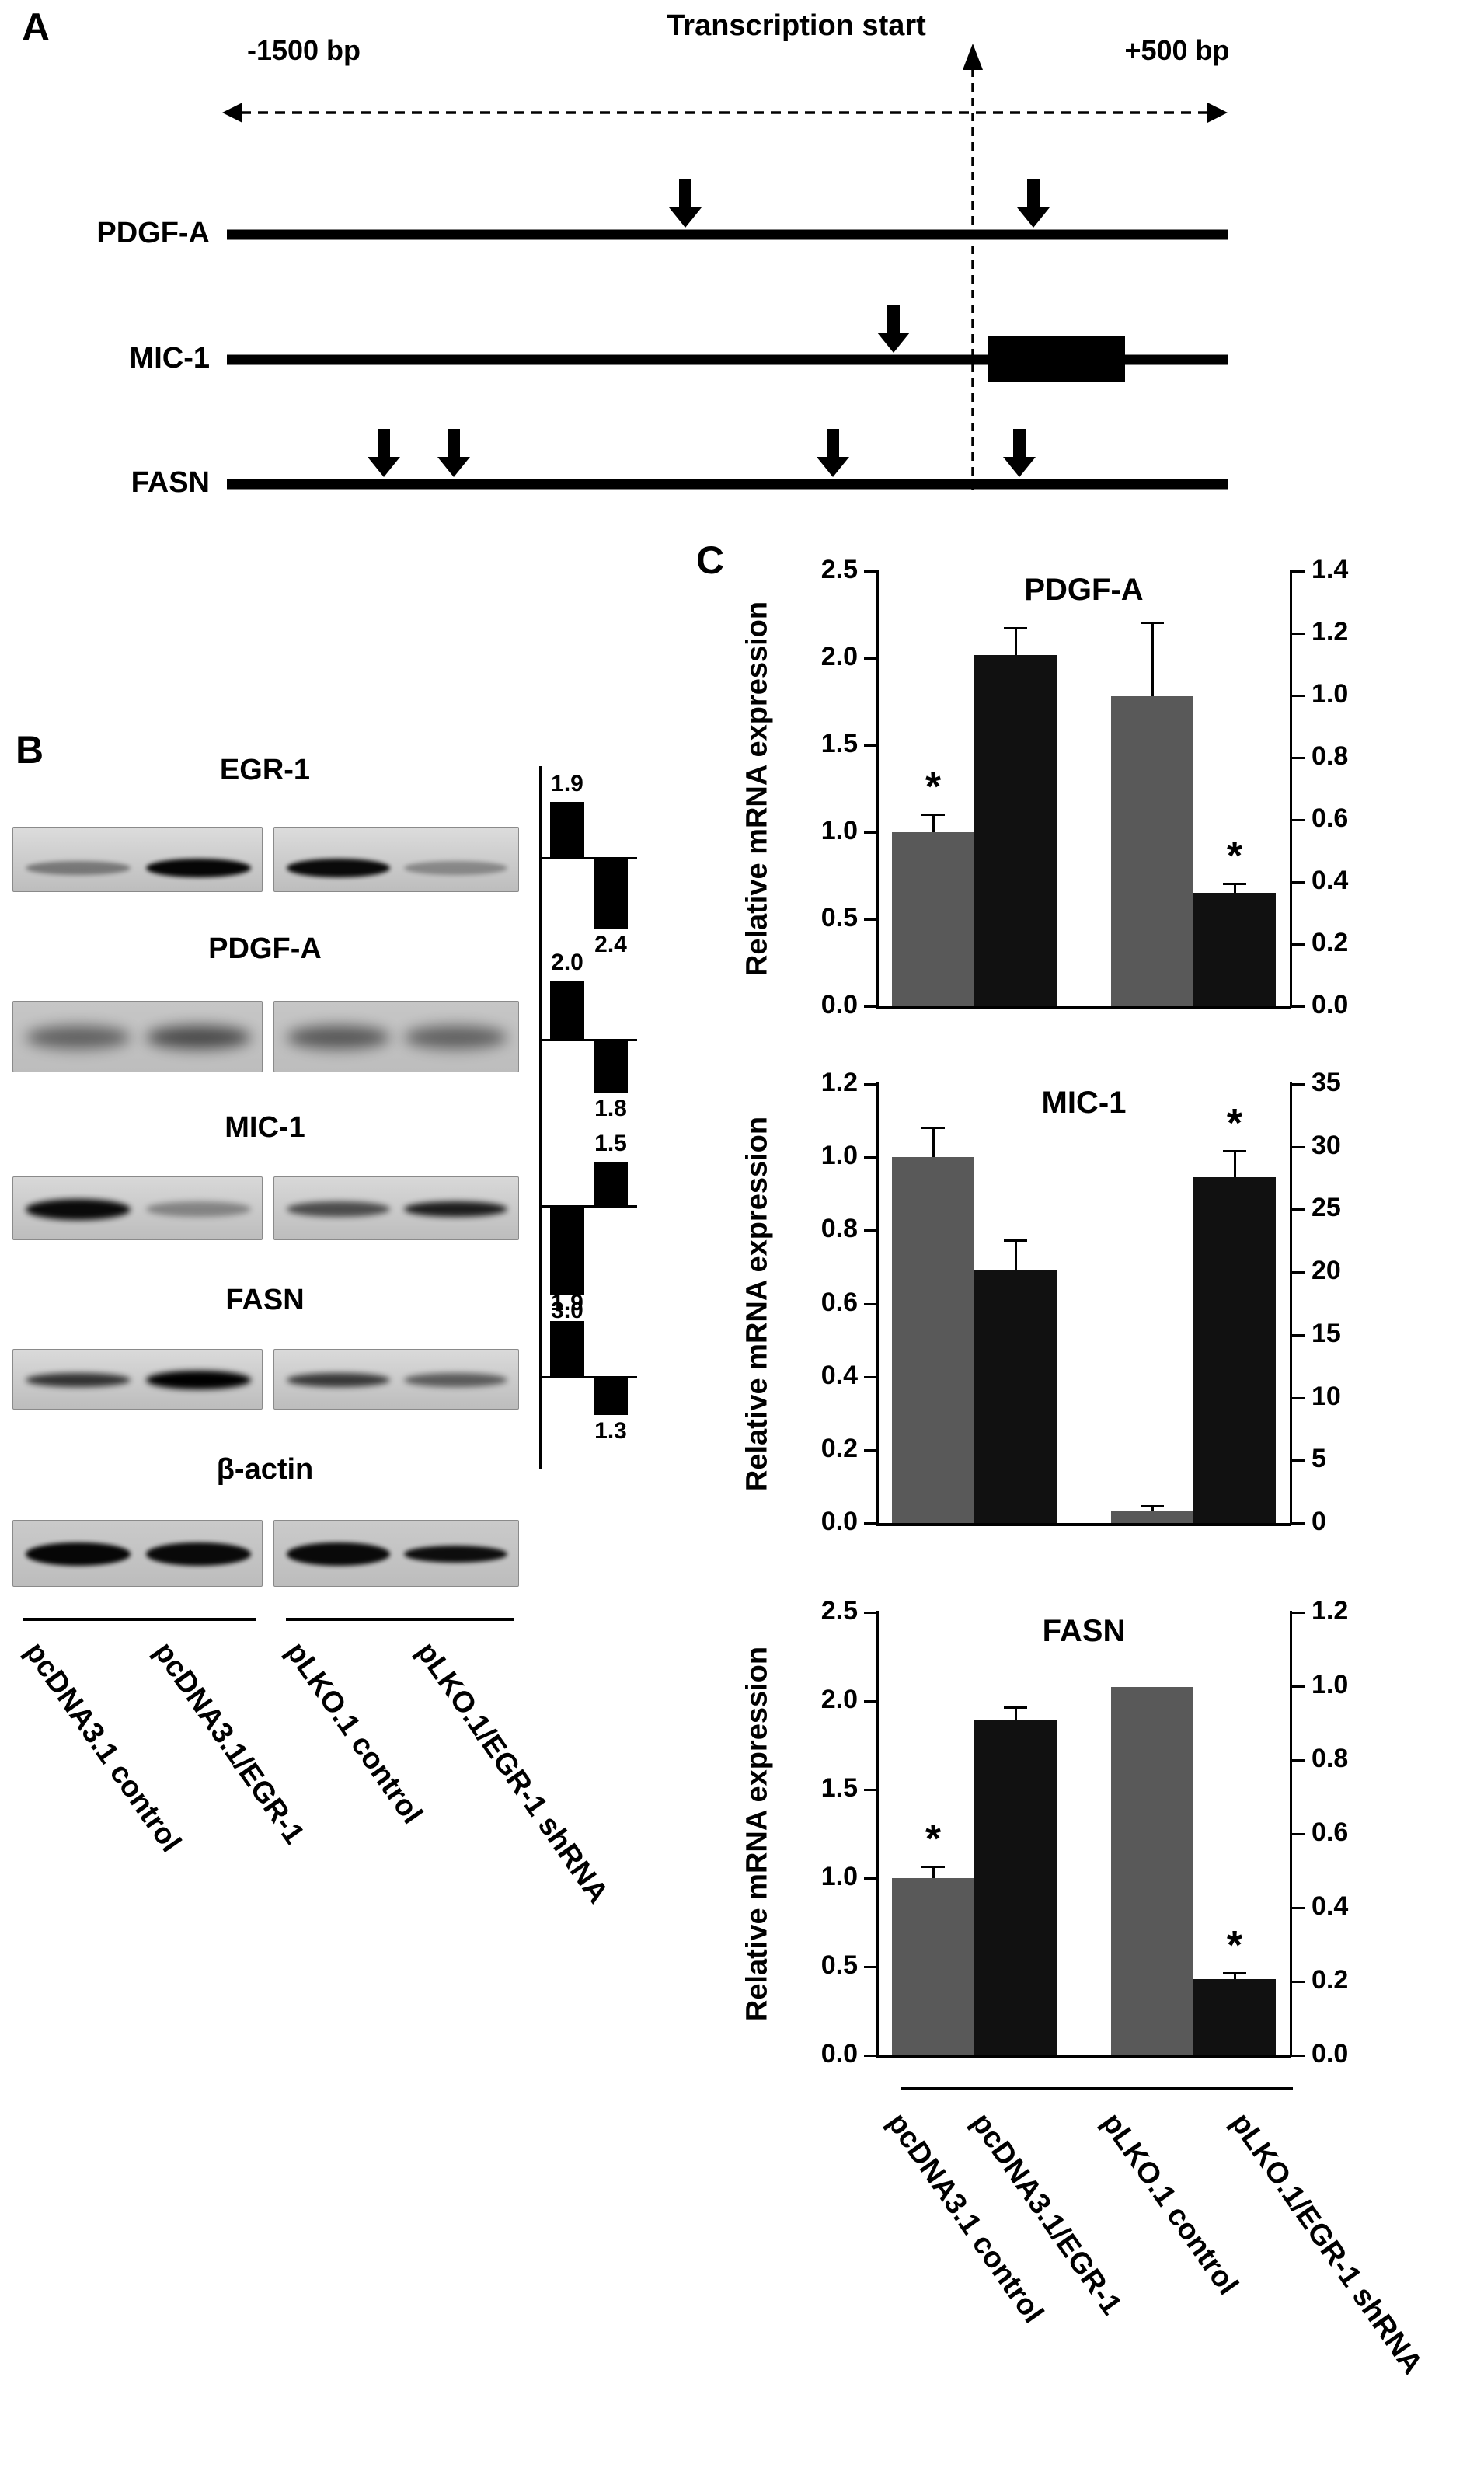  I want to click on fold-value: 1.9, so click(567, 783).